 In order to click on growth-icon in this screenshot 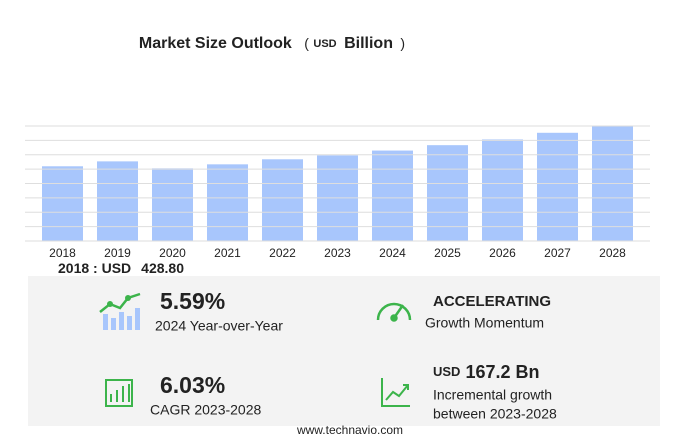, I will do `click(120, 311)`.